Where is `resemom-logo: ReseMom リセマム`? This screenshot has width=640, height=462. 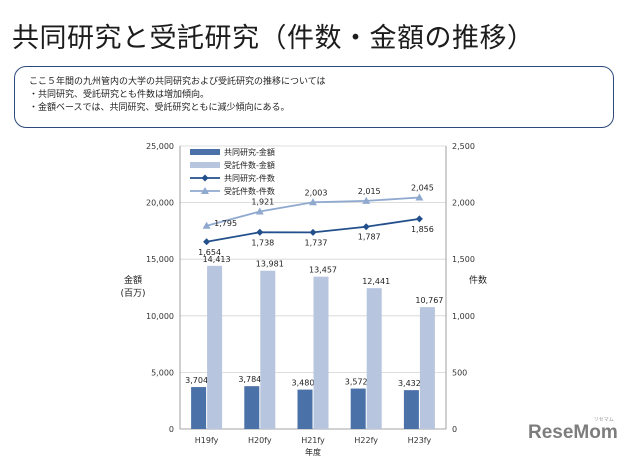 resemom-logo: ReseMom リセマム is located at coordinates (573, 430).